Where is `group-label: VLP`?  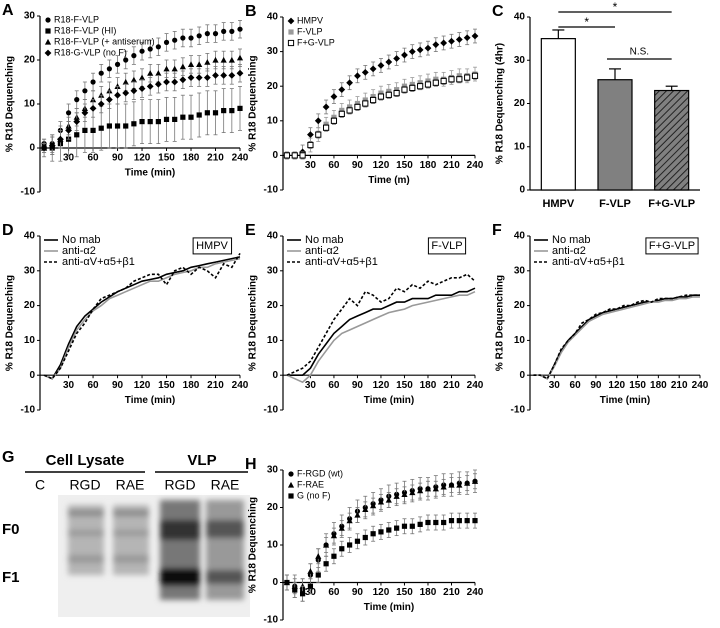 group-label: VLP is located at coordinates (201, 460).